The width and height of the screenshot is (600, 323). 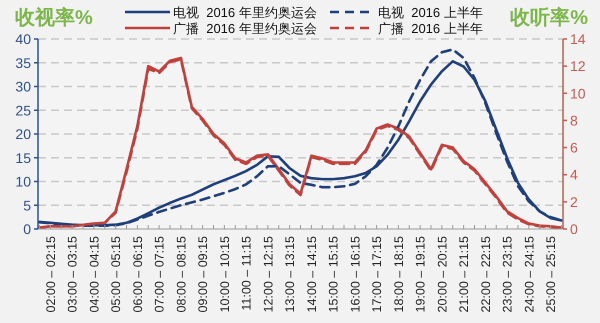 What do you see at coordinates (464, 274) in the screenshot?
I see `xtick: 21:00 – 21:15` at bounding box center [464, 274].